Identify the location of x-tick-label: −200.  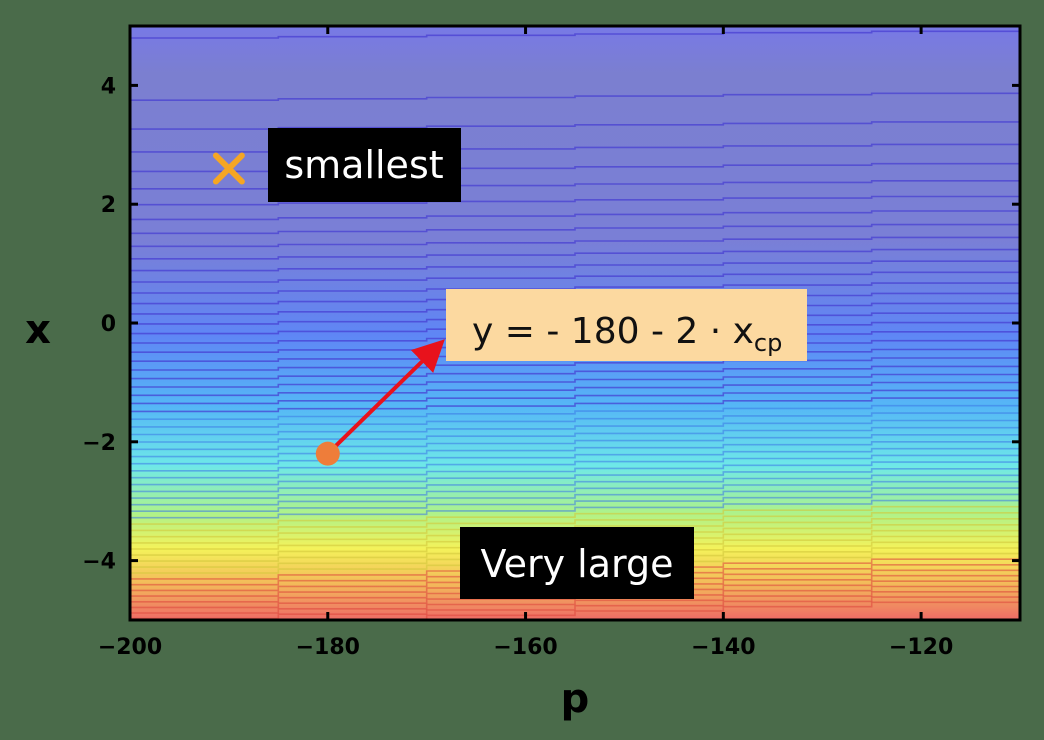
(130, 647).